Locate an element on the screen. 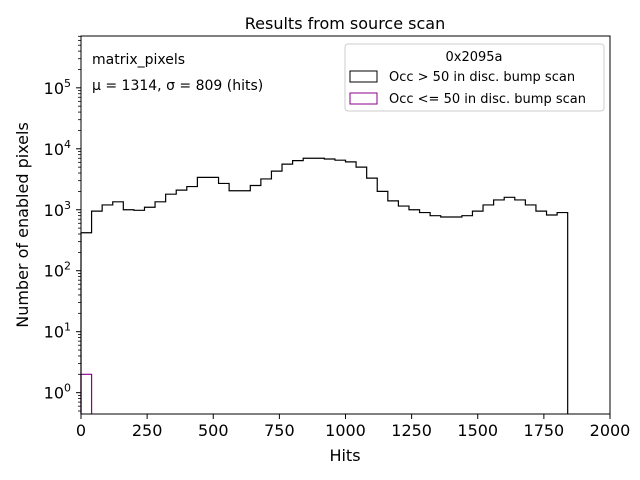  x-tick-label: 0 is located at coordinates (81, 430).